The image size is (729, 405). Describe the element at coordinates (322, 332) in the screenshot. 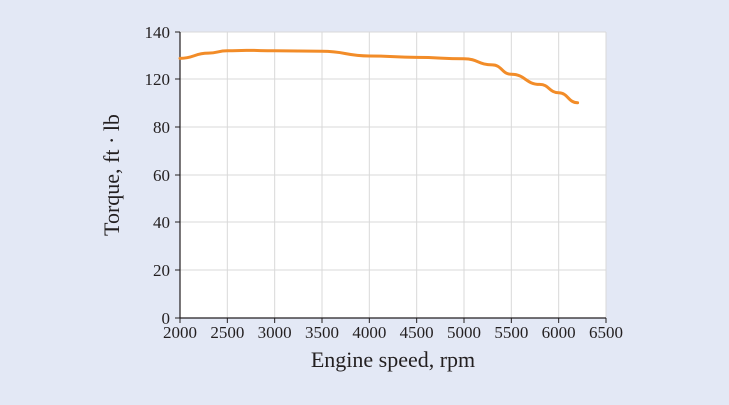

I see `x-tick-label: 3500` at that location.